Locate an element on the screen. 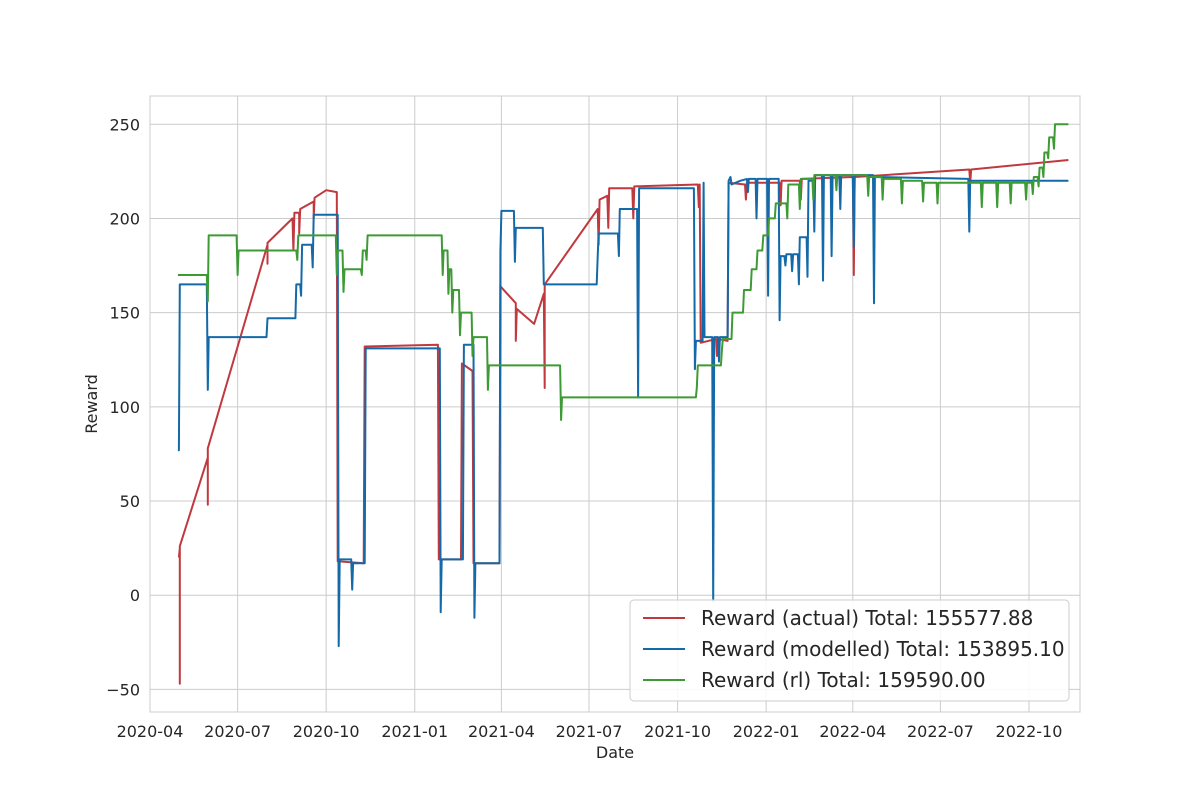  x-tick-label: 2020-07 is located at coordinates (237, 731).